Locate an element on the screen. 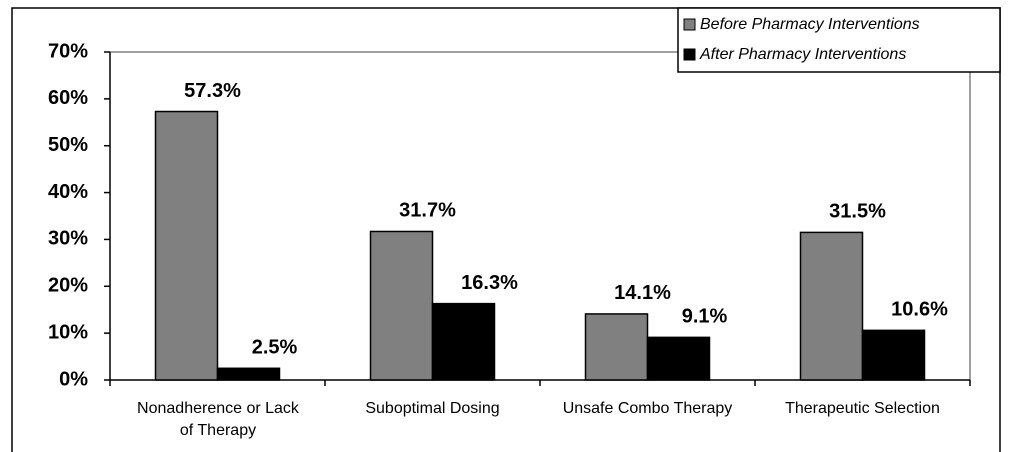 The image size is (1010, 452). legend-box is located at coordinates (839, 40).